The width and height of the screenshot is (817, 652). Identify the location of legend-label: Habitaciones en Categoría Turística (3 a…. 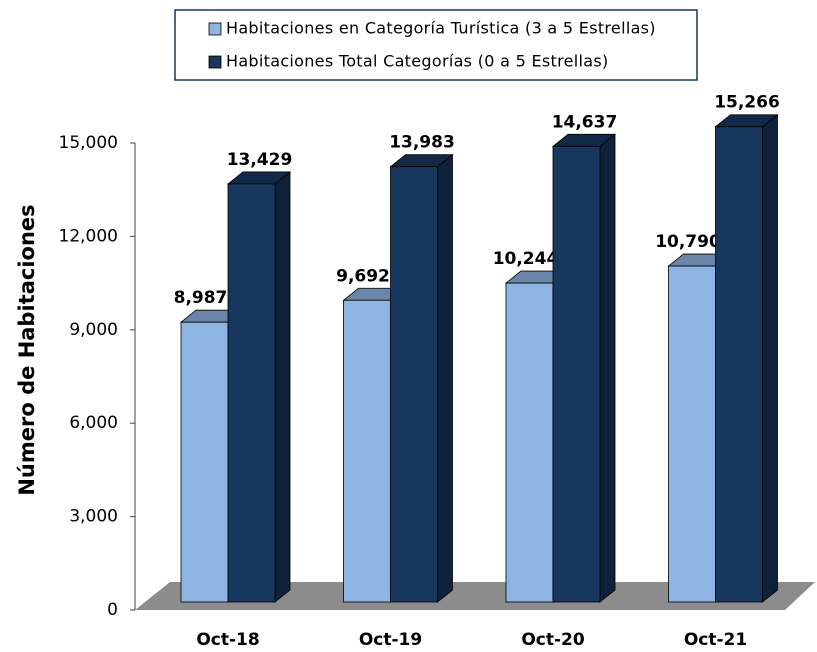
(441, 28).